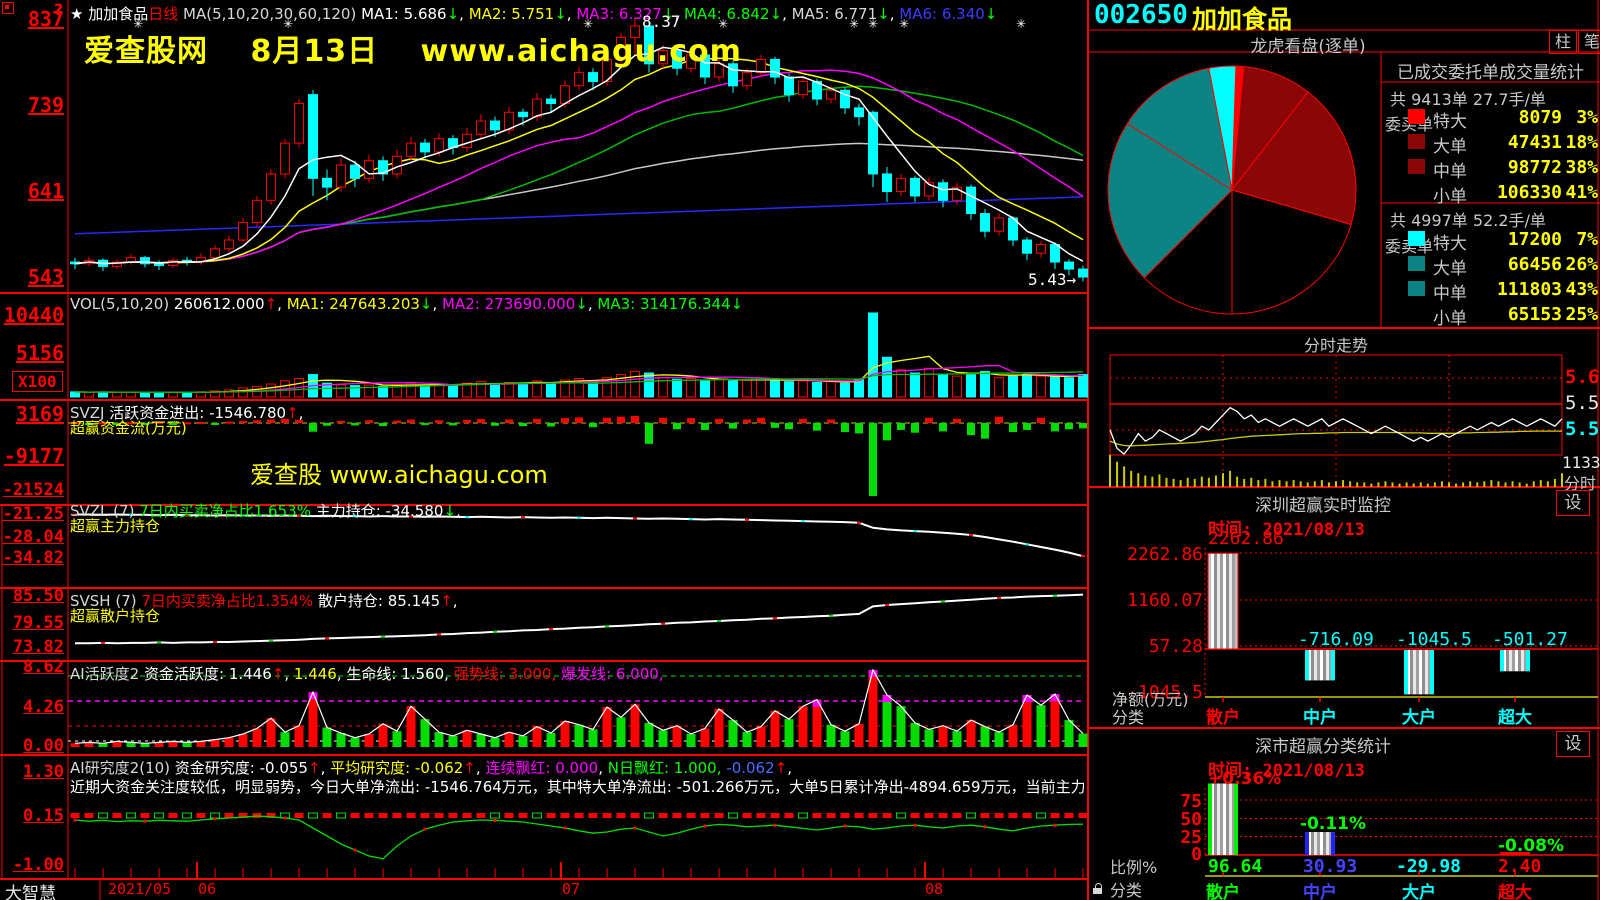 The height and width of the screenshot is (900, 1600). What do you see at coordinates (1286, 771) in the screenshot?
I see `stats-time: 时间: 2021/08/13` at bounding box center [1286, 771].